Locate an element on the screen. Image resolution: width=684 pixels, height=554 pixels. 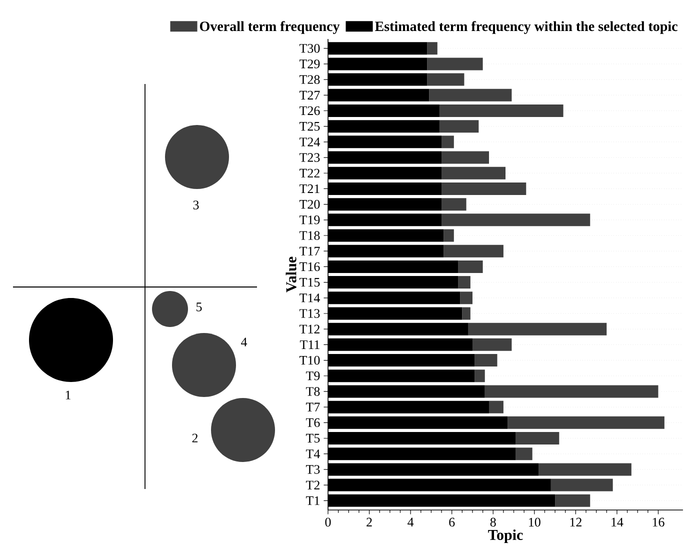
y-tick-label: T26 is located at coordinates (309, 111).